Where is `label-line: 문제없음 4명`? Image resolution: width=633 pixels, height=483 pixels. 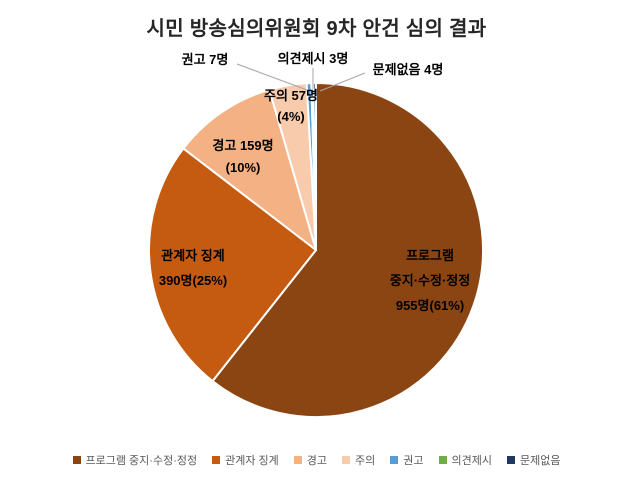
label-line: 문제없음 4명 is located at coordinates (408, 69).